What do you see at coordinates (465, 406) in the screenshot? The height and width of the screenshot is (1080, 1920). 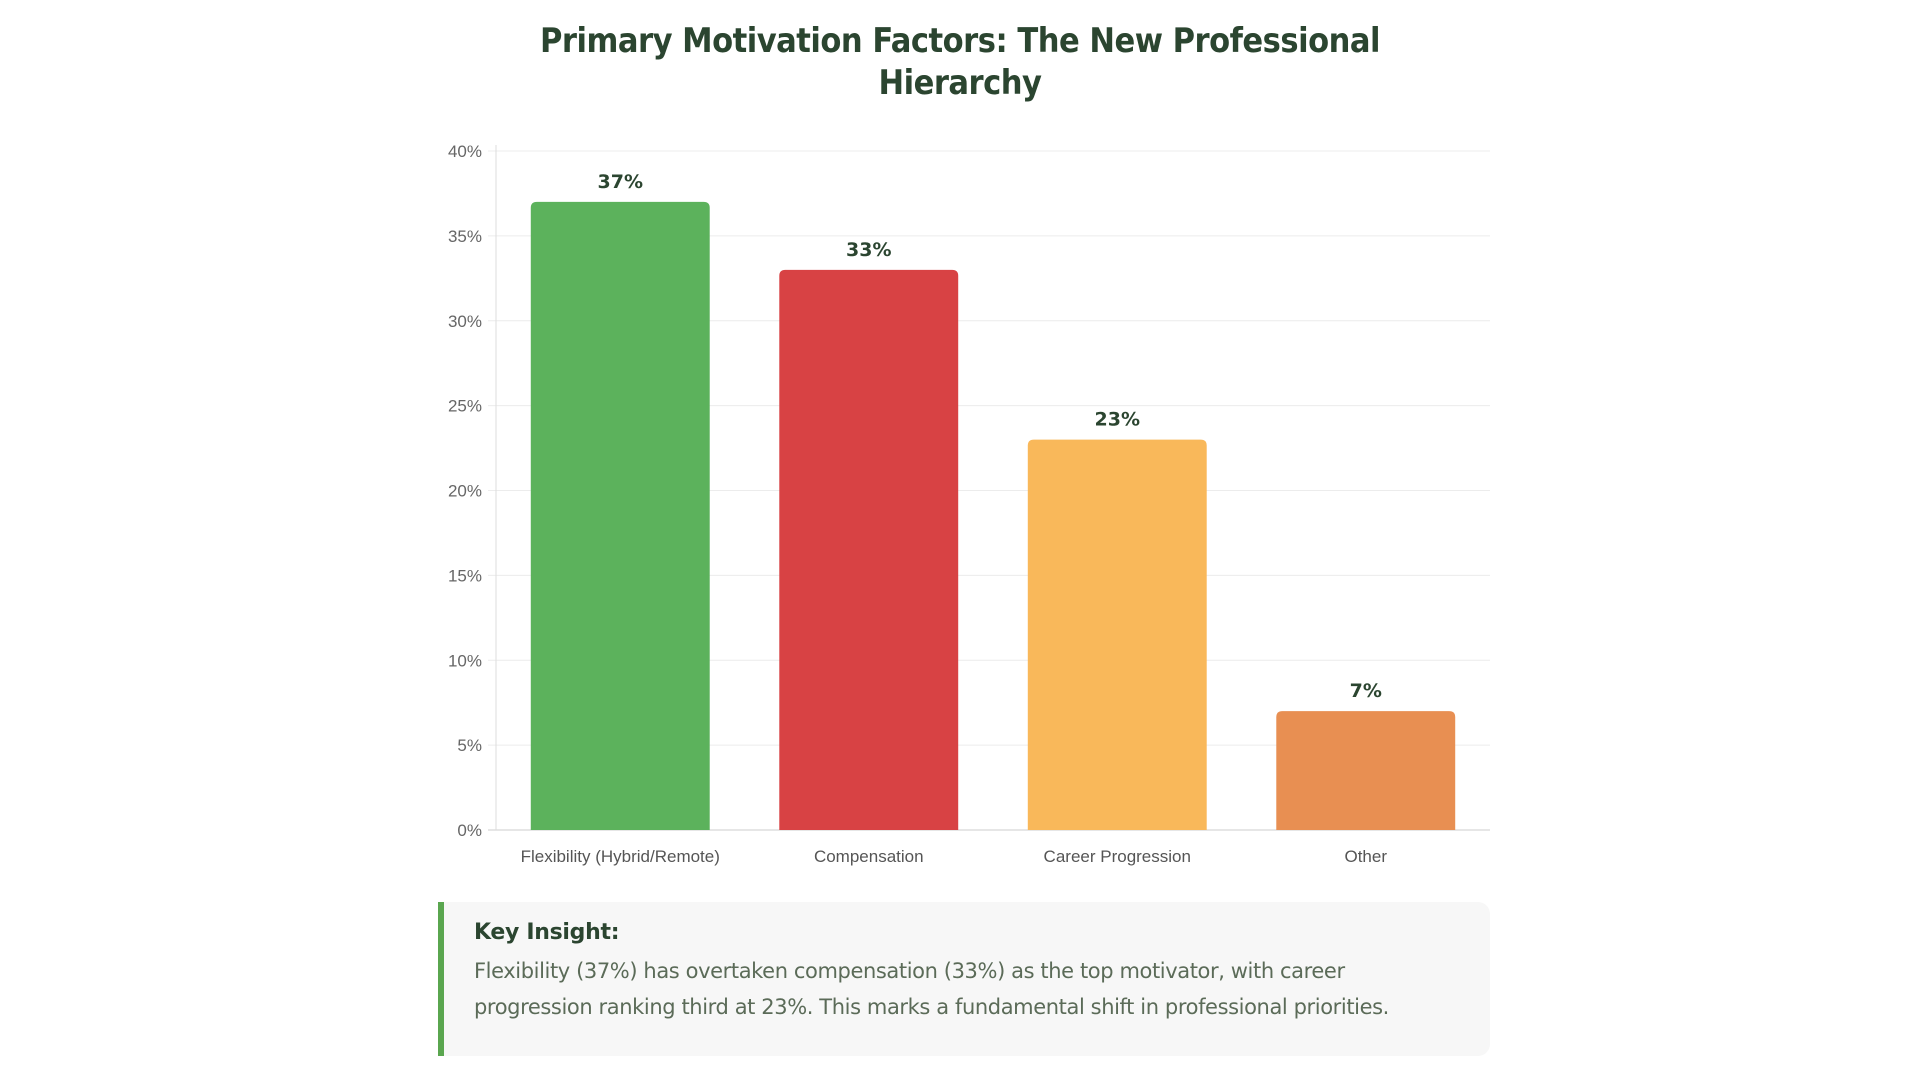 I see `y-tick-label: 25%` at bounding box center [465, 406].